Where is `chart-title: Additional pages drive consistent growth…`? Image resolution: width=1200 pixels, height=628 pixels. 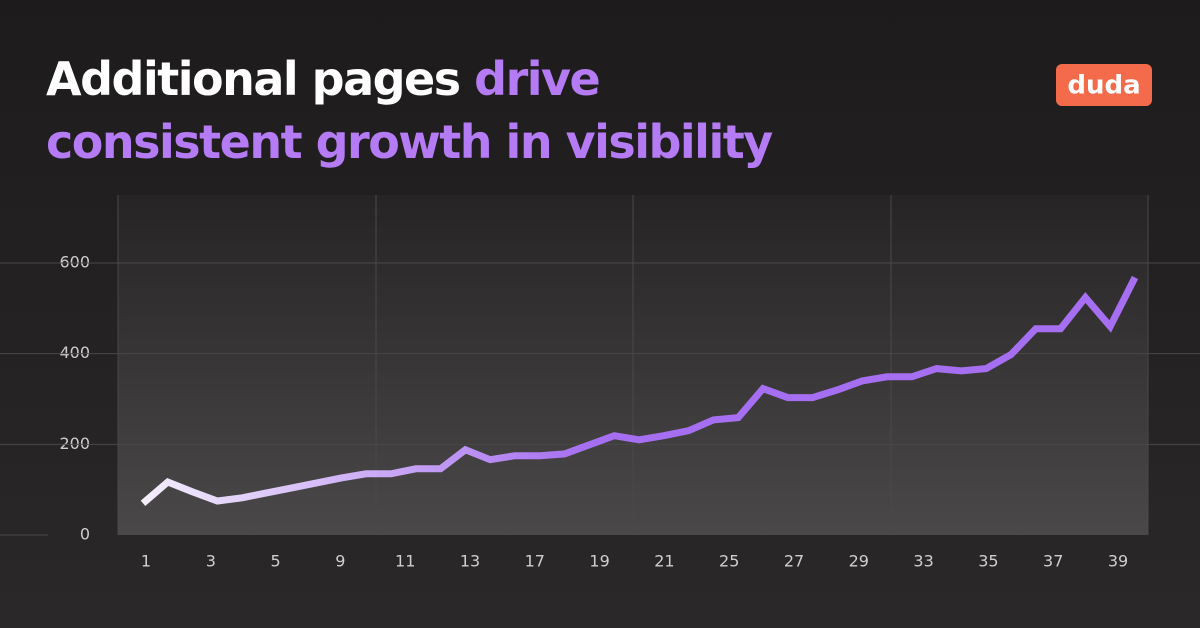 chart-title: Additional pages drive consistent growth… is located at coordinates (409, 110).